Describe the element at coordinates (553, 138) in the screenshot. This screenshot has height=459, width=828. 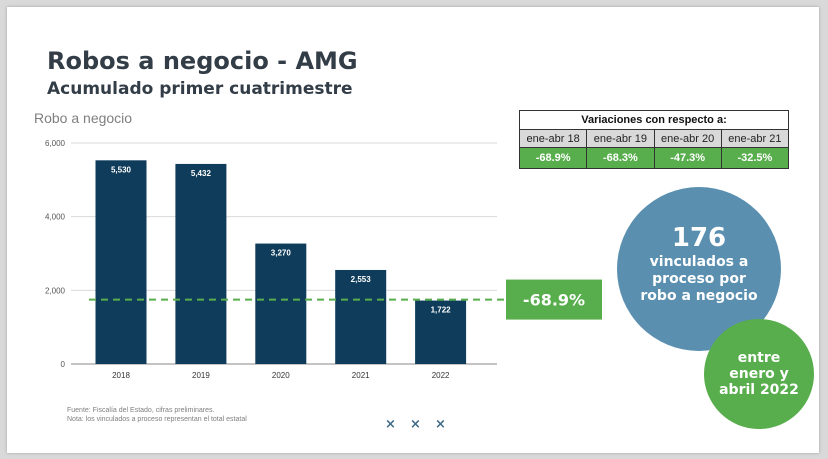
I see `variation-period: ene-abr 18` at that location.